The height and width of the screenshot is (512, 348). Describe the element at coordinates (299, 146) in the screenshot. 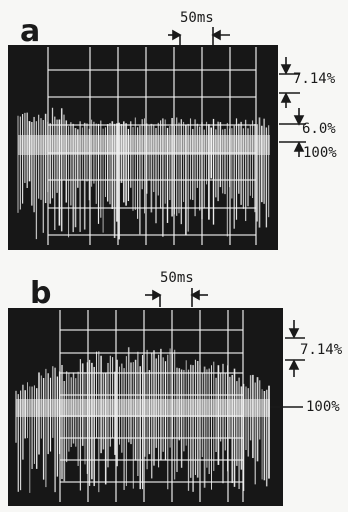

I see `panel-a-lower-arrowhead-bottom` at that location.